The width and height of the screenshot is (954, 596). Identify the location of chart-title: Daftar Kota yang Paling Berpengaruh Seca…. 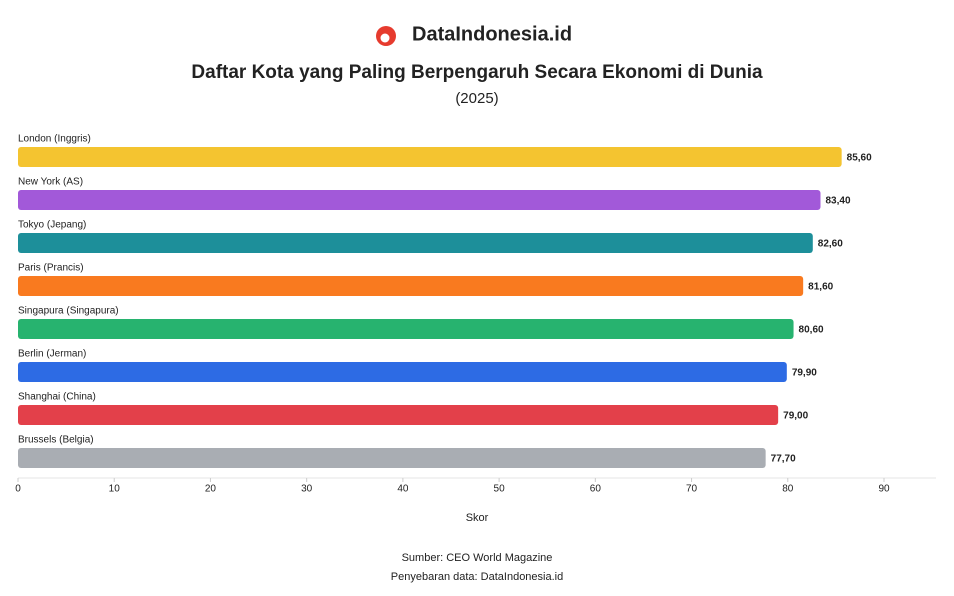
(477, 72).